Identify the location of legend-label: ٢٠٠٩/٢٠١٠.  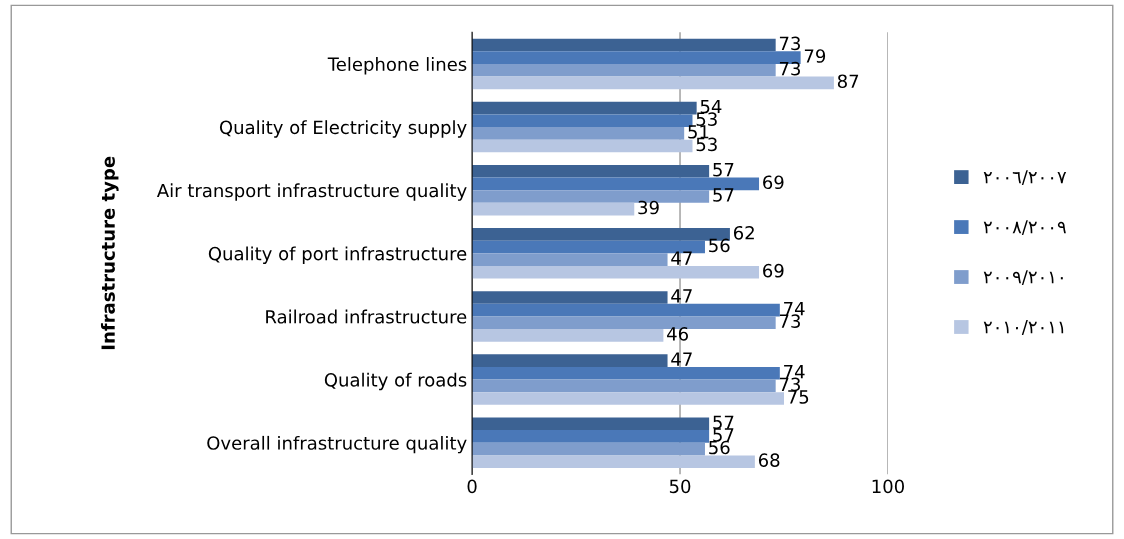
(1023, 277).